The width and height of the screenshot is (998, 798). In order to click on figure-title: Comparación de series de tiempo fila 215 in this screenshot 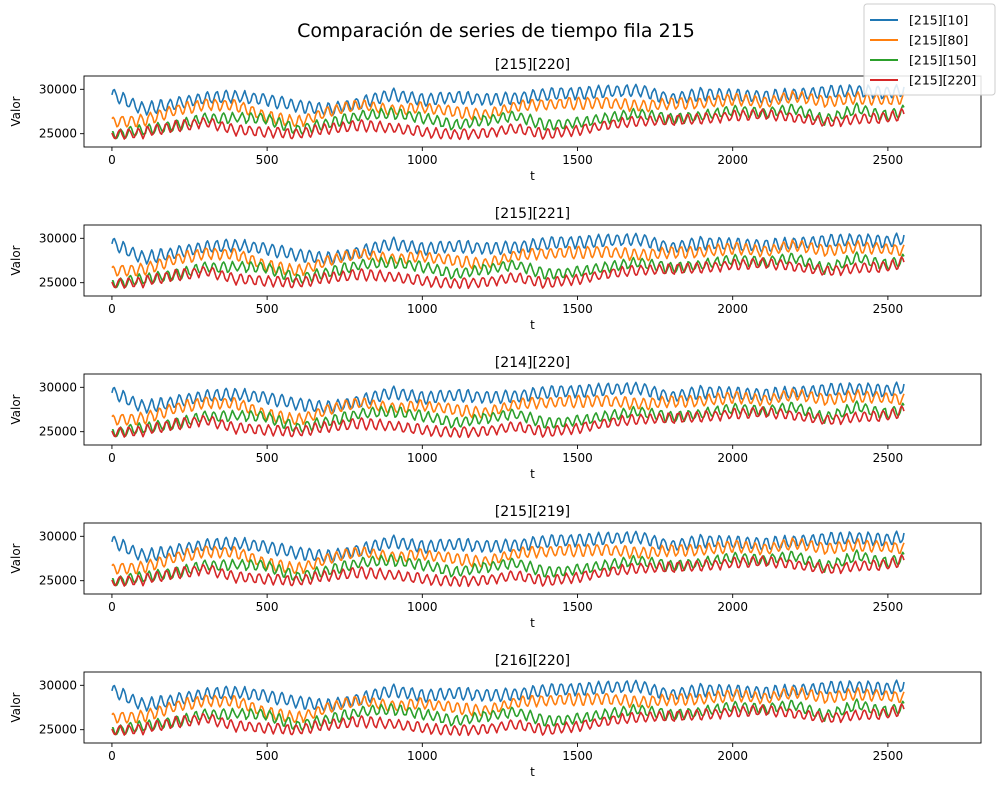, I will do `click(496, 31)`.